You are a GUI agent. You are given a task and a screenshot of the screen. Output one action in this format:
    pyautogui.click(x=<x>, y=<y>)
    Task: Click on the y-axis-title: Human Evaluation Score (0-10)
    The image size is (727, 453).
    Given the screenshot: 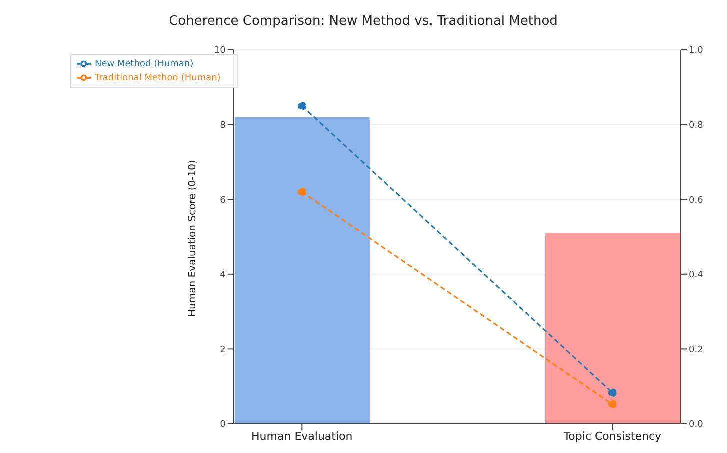 What is the action you would take?
    pyautogui.click(x=192, y=238)
    